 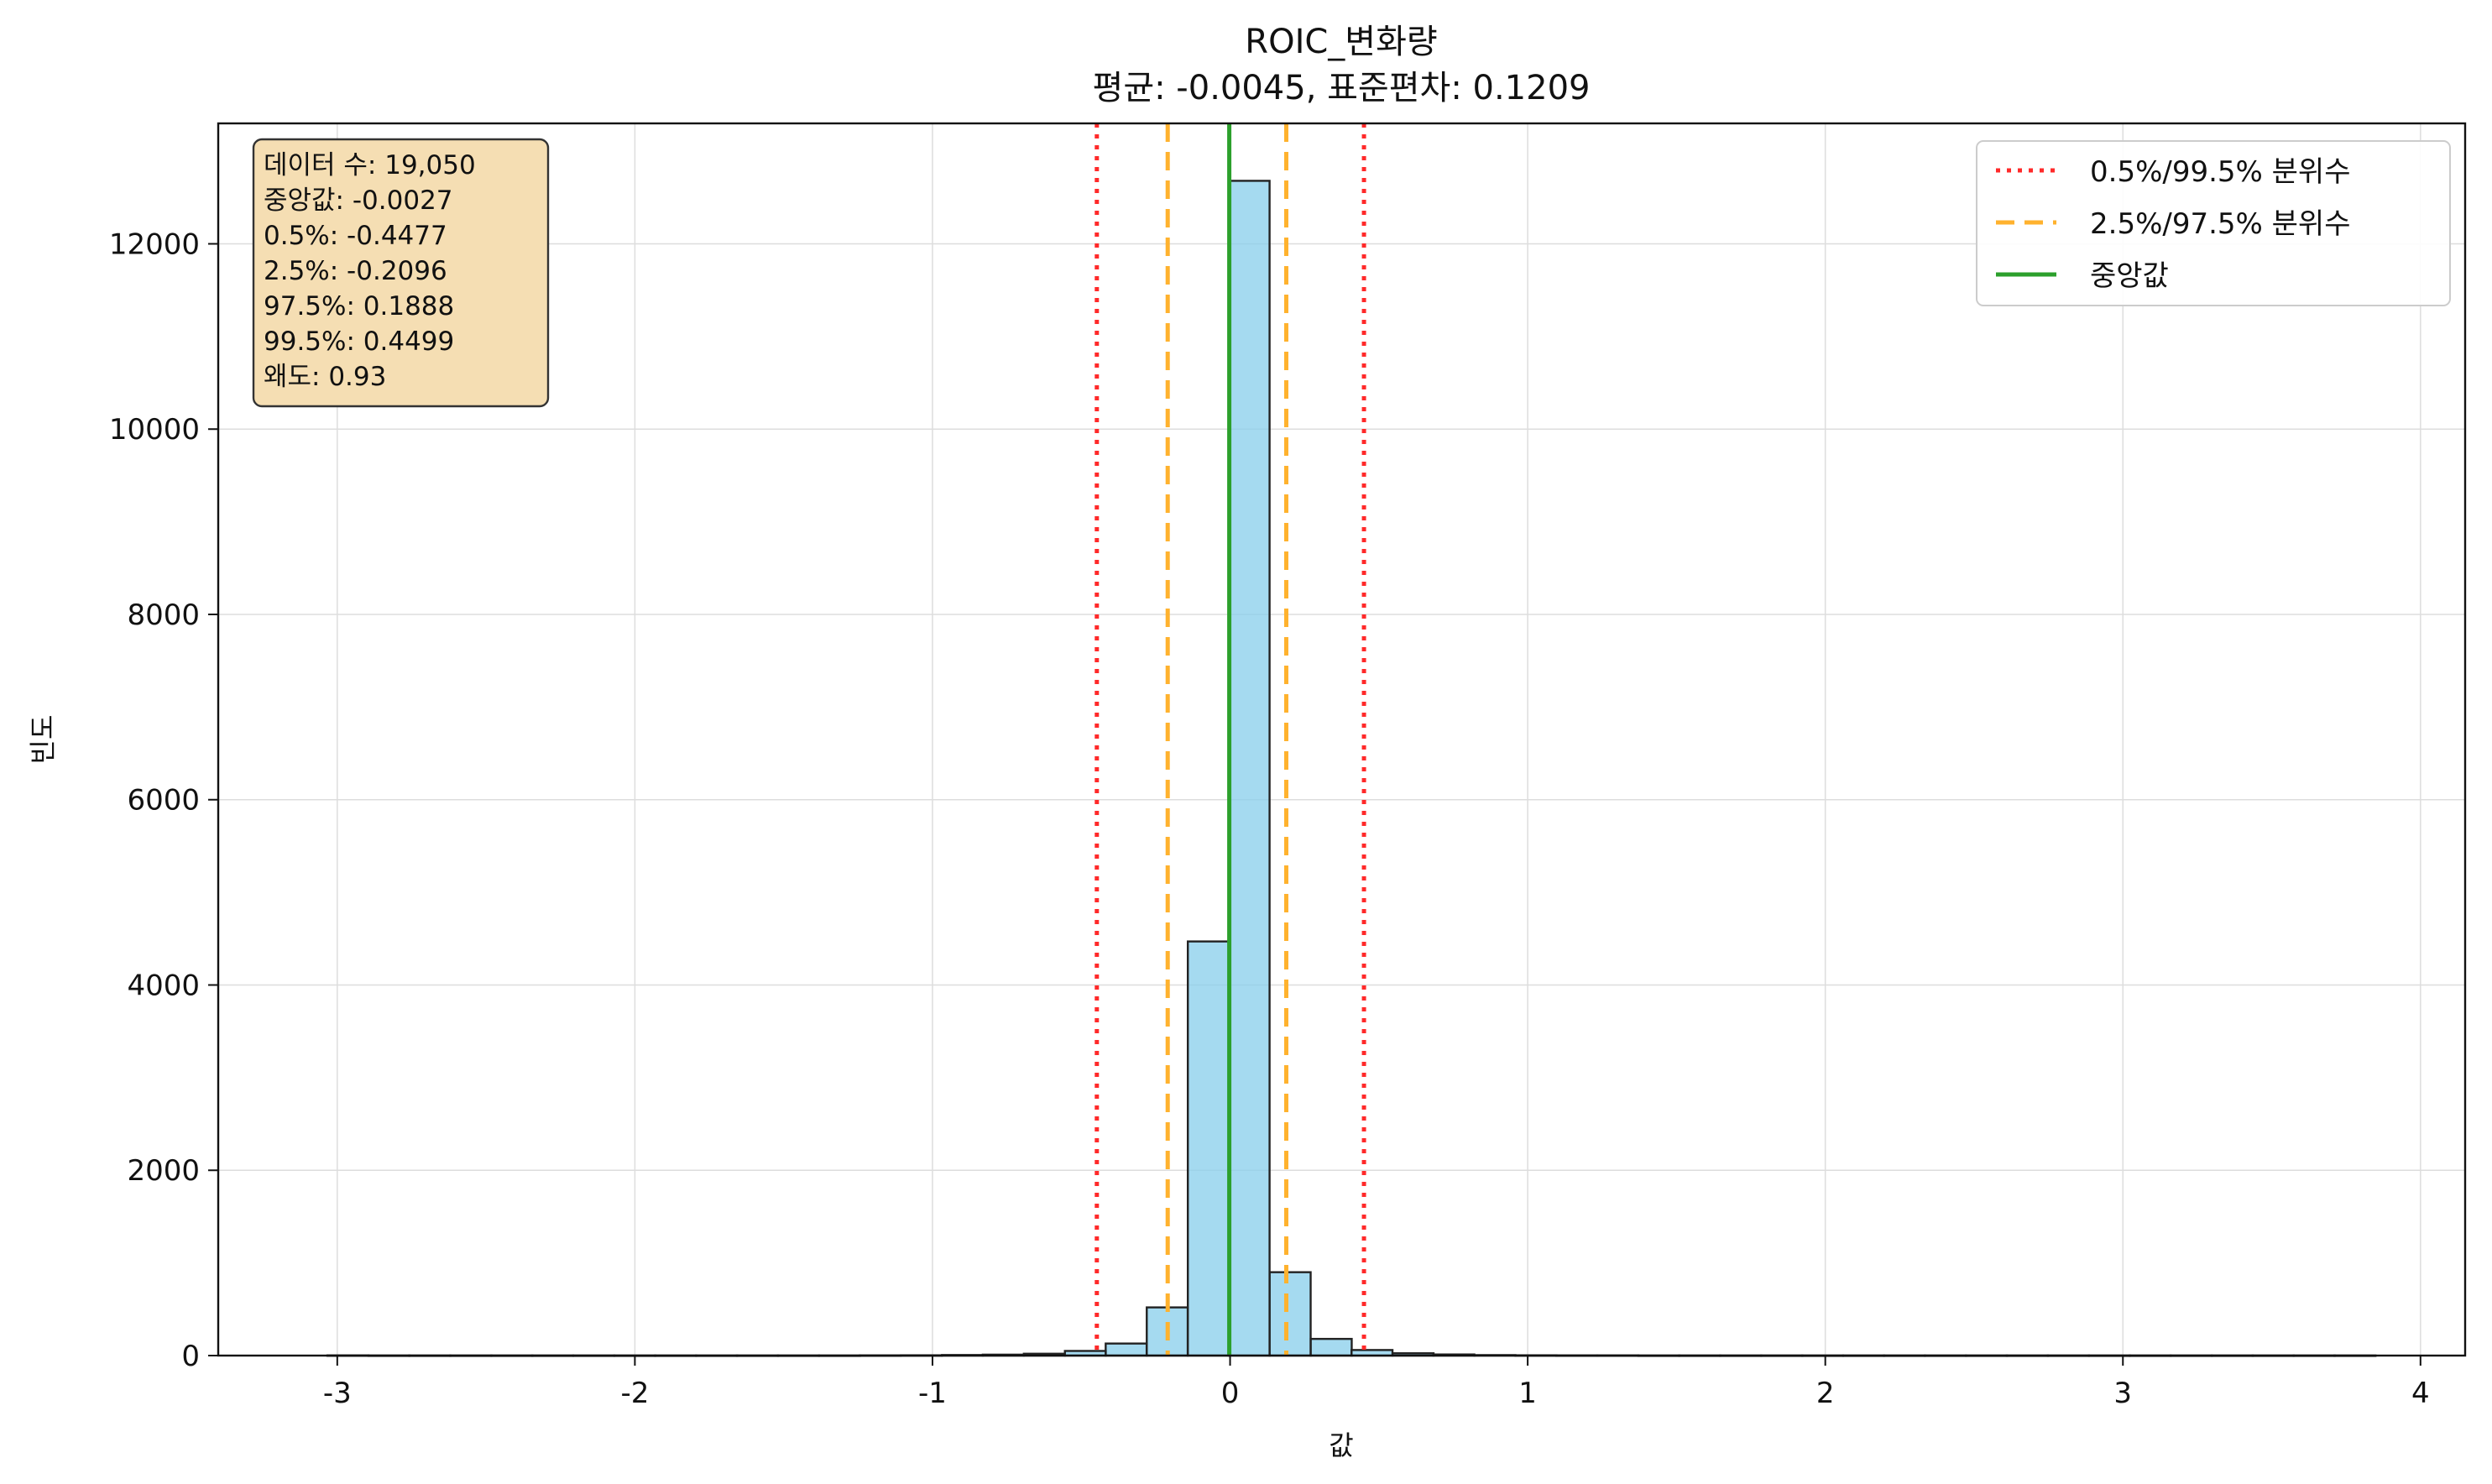 What do you see at coordinates (634, 1393) in the screenshot?
I see `x-tick-label: -2` at bounding box center [634, 1393].